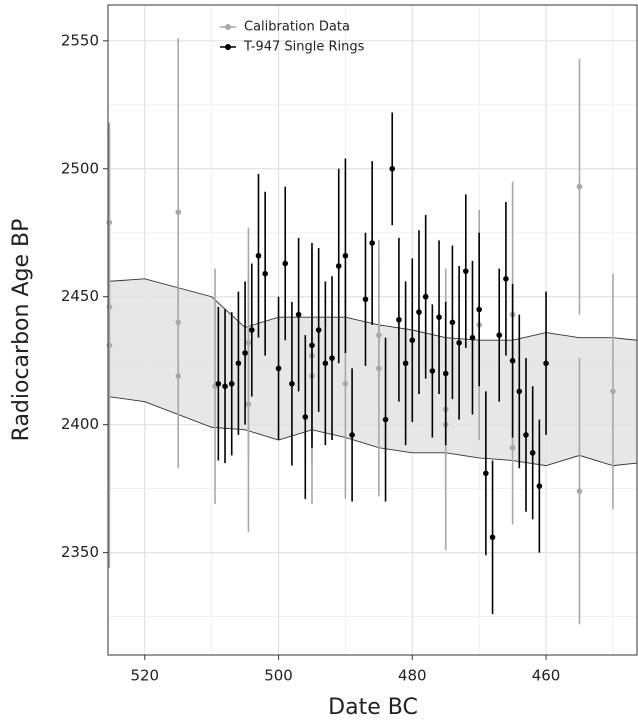 Image resolution: width=638 pixels, height=721 pixels. Describe the element at coordinates (144, 676) in the screenshot. I see `x-tick-label: 520` at that location.